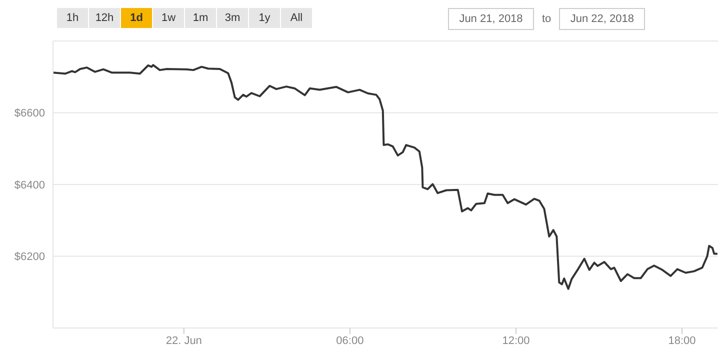 The image size is (728, 364). What do you see at coordinates (264, 18) in the screenshot?
I see `text: 1y` at bounding box center [264, 18].